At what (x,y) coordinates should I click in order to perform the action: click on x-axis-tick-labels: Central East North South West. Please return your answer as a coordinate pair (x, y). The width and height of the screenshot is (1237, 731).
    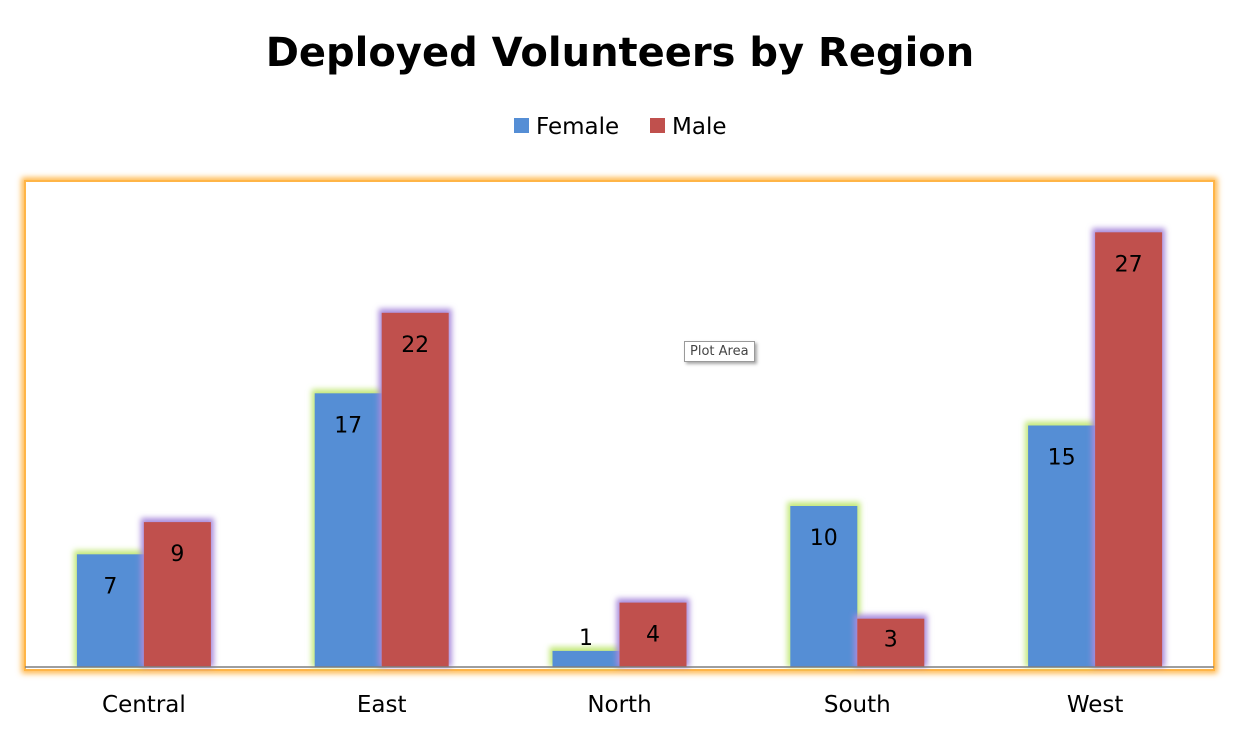
    Looking at the image, I should click on (612, 705).